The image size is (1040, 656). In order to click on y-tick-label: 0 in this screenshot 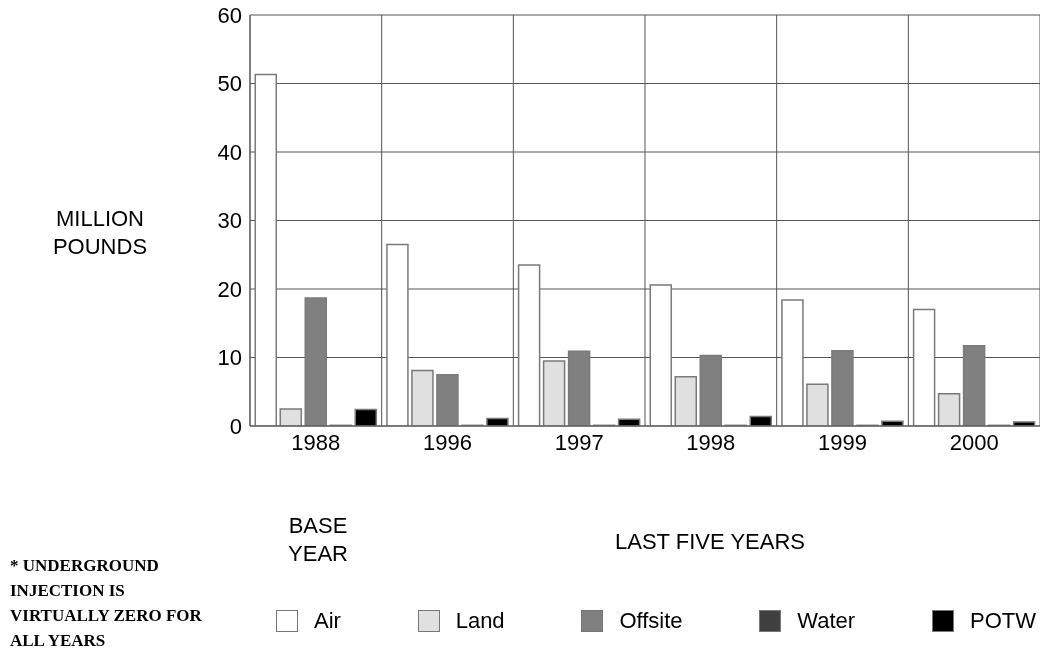, I will do `click(235, 426)`.